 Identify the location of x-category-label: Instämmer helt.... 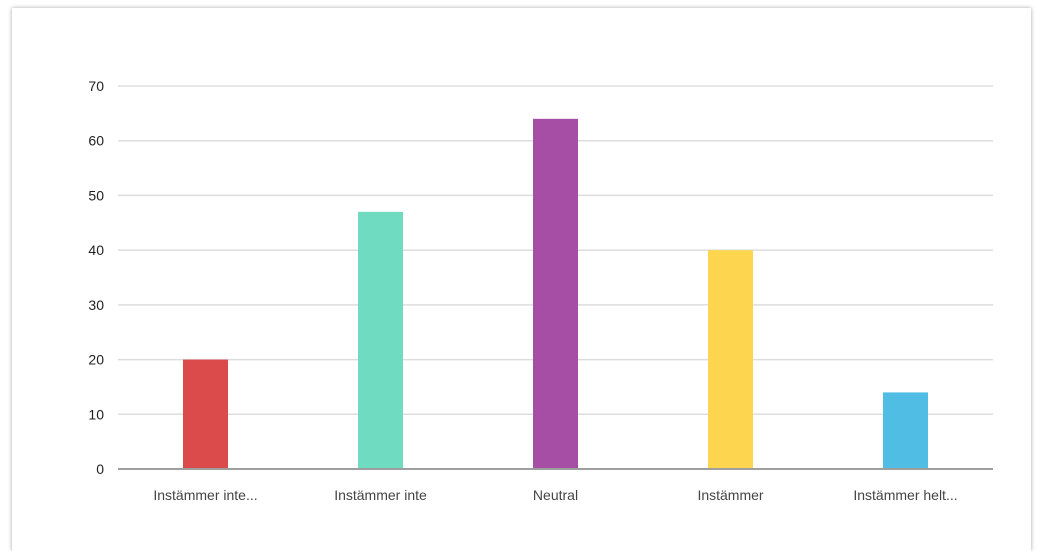
(905, 495).